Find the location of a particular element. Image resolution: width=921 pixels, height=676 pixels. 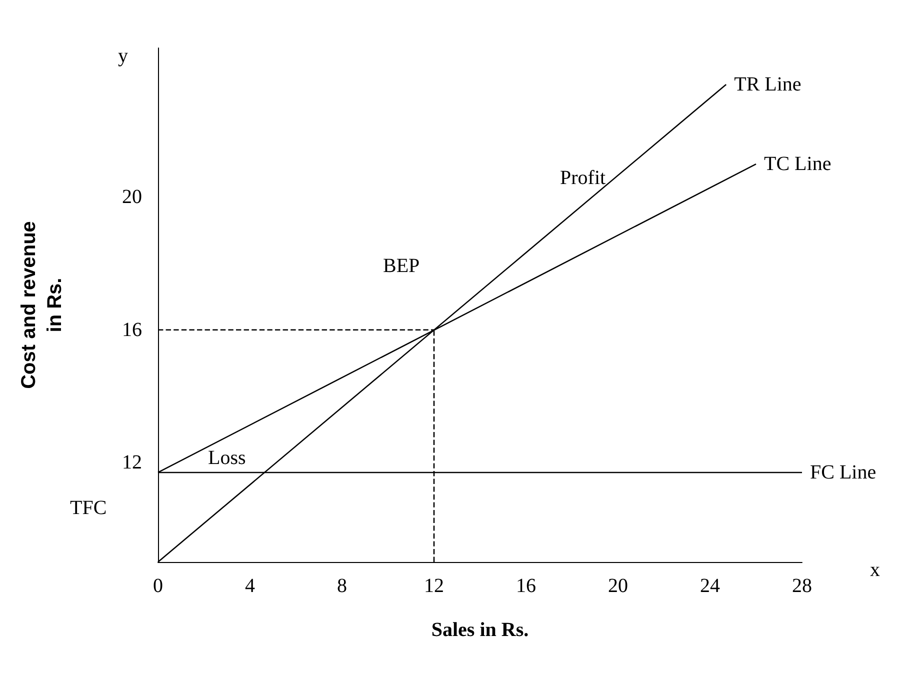

y-axis-title: Cost and revenue in Rs. is located at coordinates (42, 305).